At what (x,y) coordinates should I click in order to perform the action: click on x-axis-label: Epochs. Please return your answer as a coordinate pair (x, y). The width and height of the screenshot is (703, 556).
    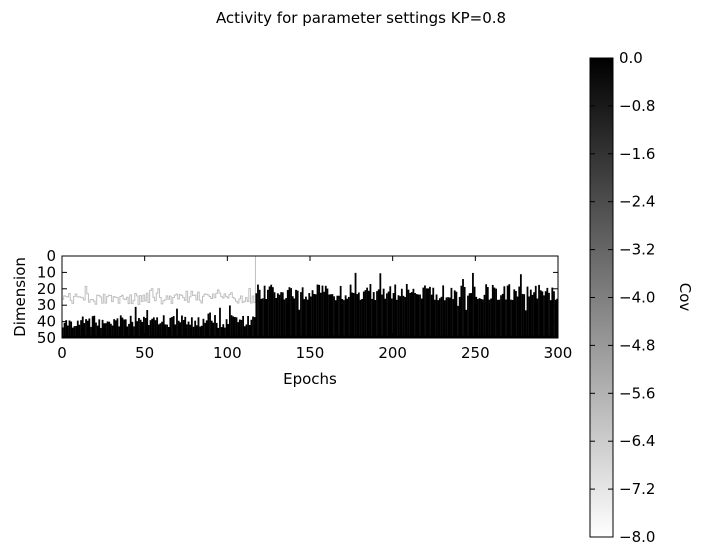
    Looking at the image, I should click on (310, 379).